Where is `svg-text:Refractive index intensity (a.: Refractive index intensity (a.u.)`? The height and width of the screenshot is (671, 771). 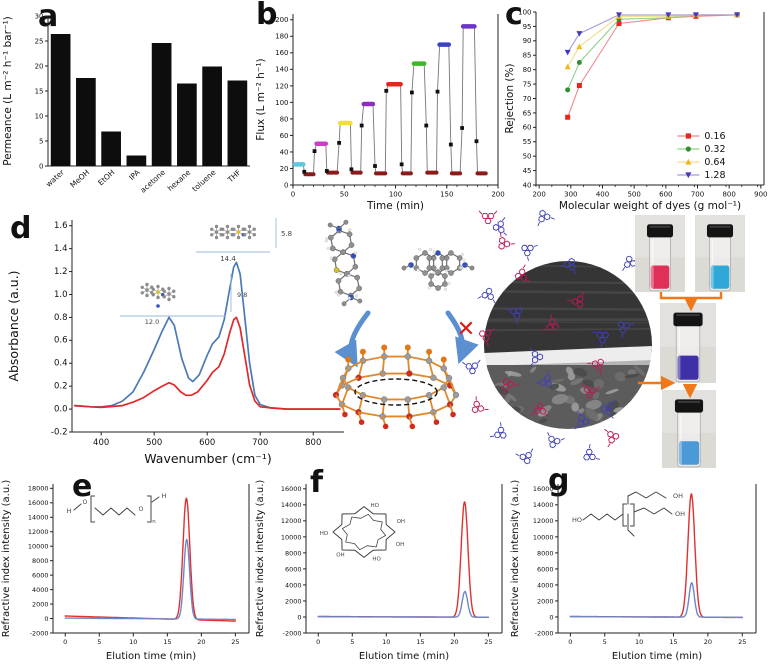
svg-text:Refractive index intensity (a.: Refractive index intensity (a.u.) is located at coordinates (515, 559).